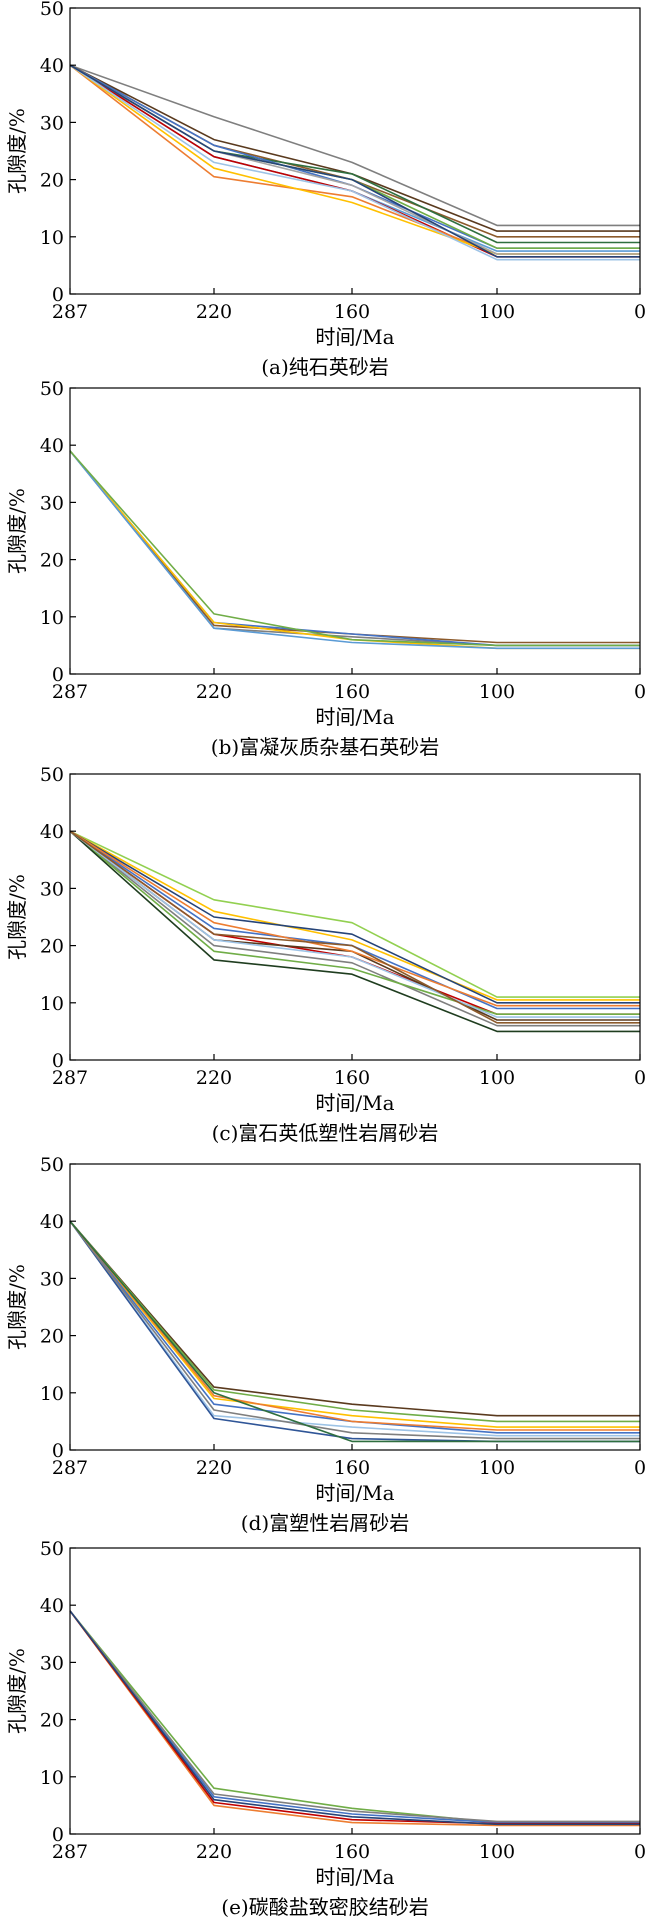 This screenshot has width=650, height=1924. Describe the element at coordinates (325, 367) in the screenshot. I see `panel-caption: (a)纯石英砂岩` at that location.